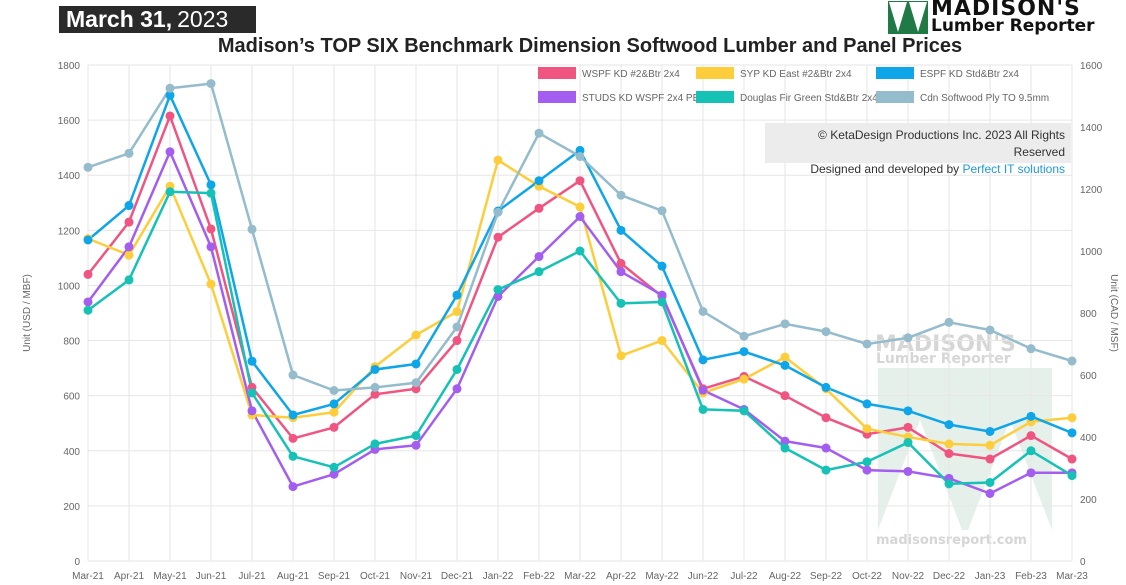 The width and height of the screenshot is (1126, 585). Describe the element at coordinates (947, 73) in the screenshot. I see `legend-item-2: ESPF KD Std&Btr 2x4` at that location.